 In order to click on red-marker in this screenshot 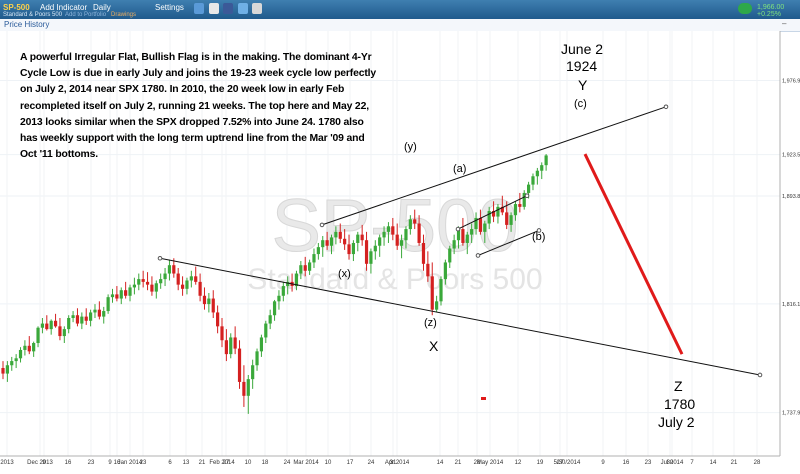, I will do `click(483, 398)`.